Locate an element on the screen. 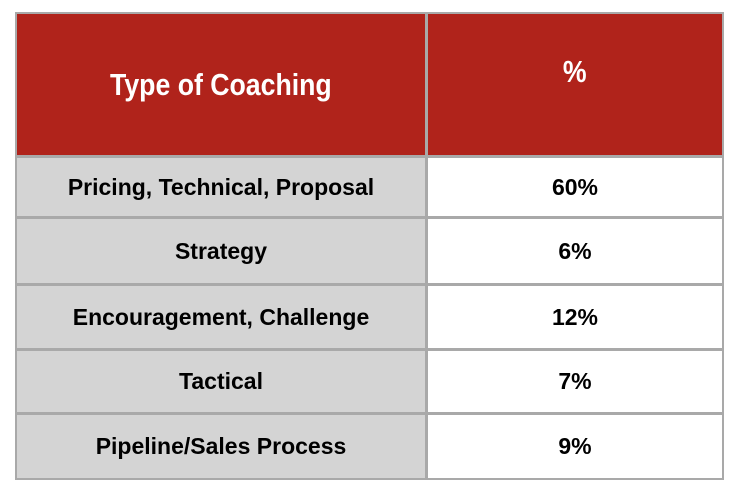 This screenshot has width=740, height=496. percent-cell: 12% is located at coordinates (575, 317).